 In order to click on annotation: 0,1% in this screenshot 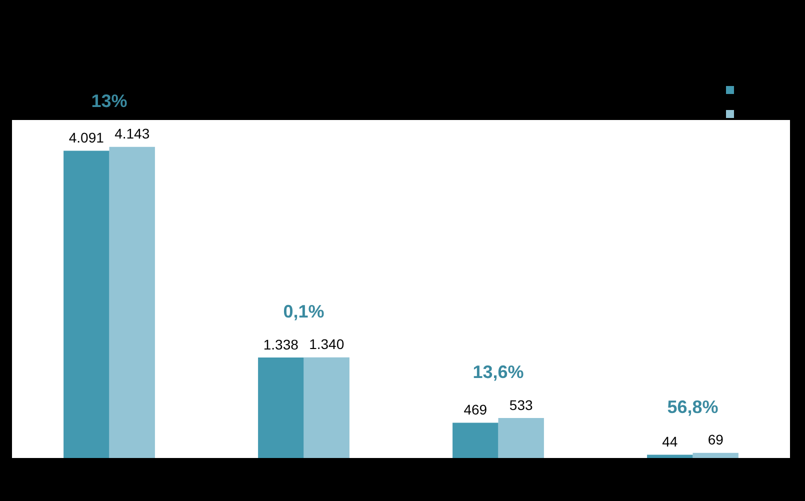, I will do `click(303, 311)`.